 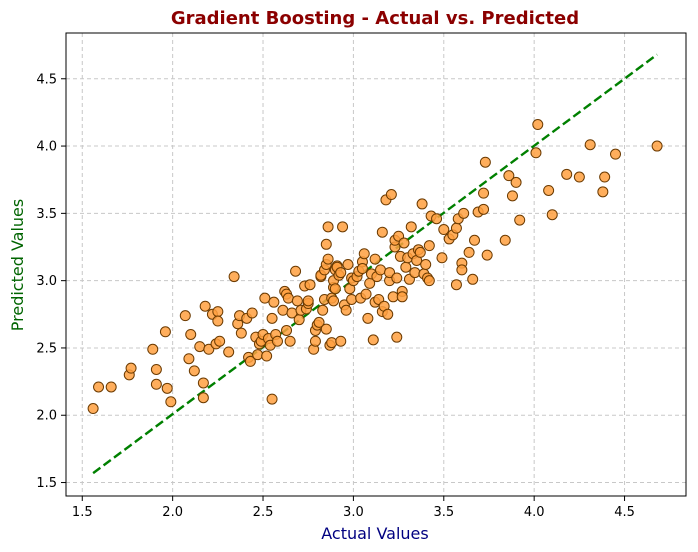 I want to click on x-tick-label: 2.0, so click(x=172, y=512).